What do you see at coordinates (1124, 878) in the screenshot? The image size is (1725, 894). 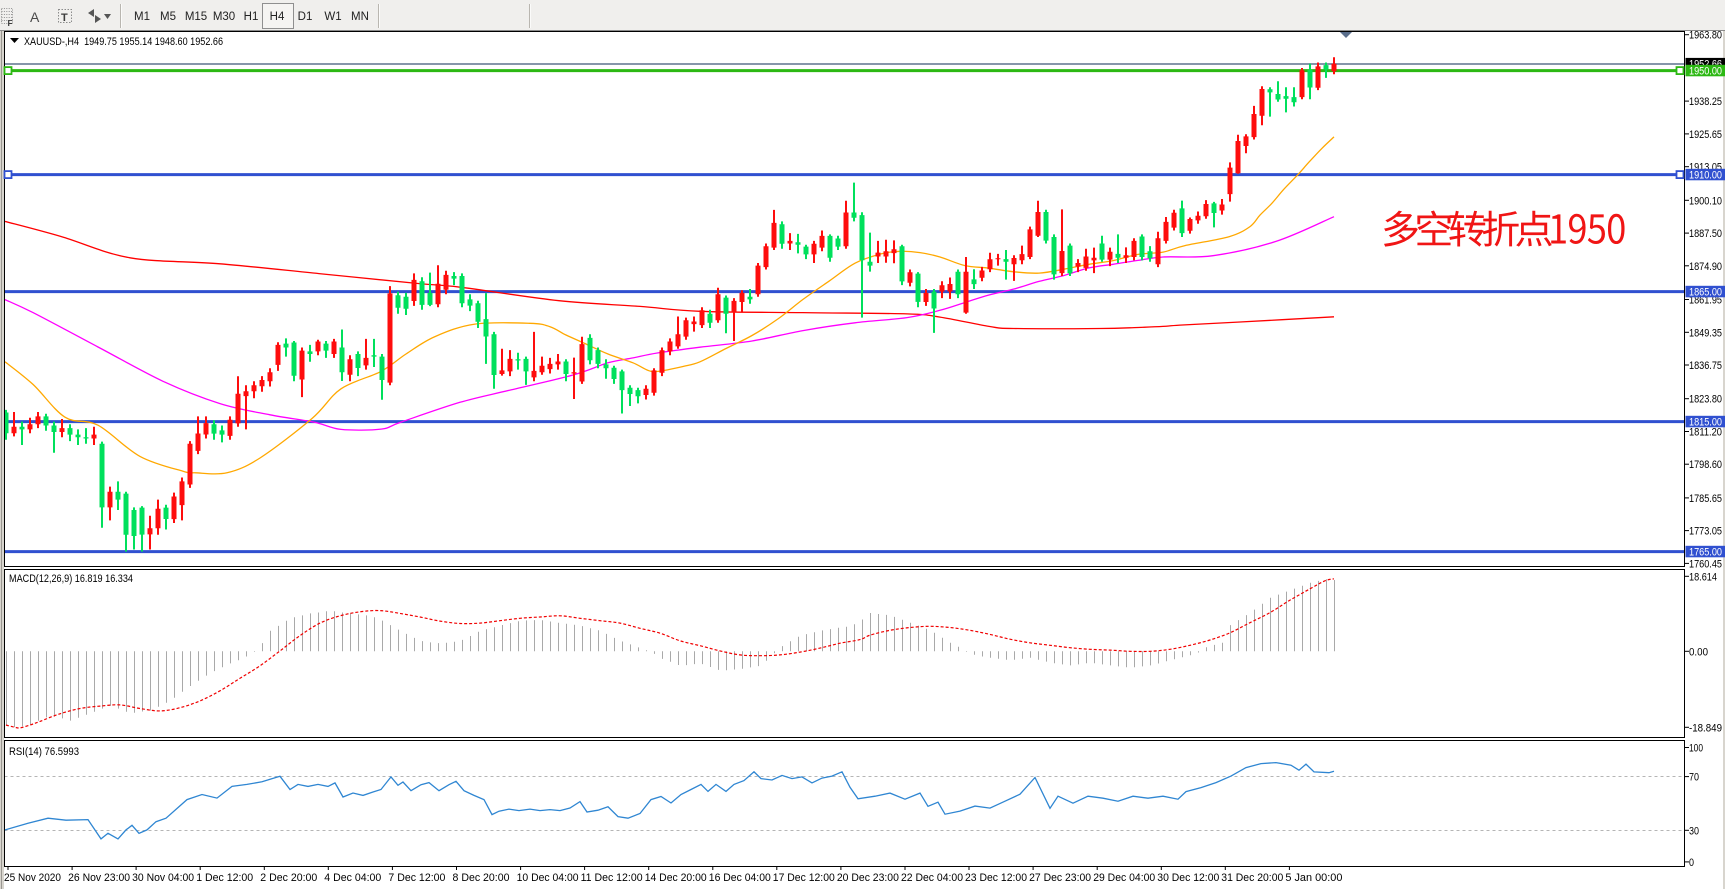 I see `svg-text: 29 Dec 04:00` at bounding box center [1124, 878].